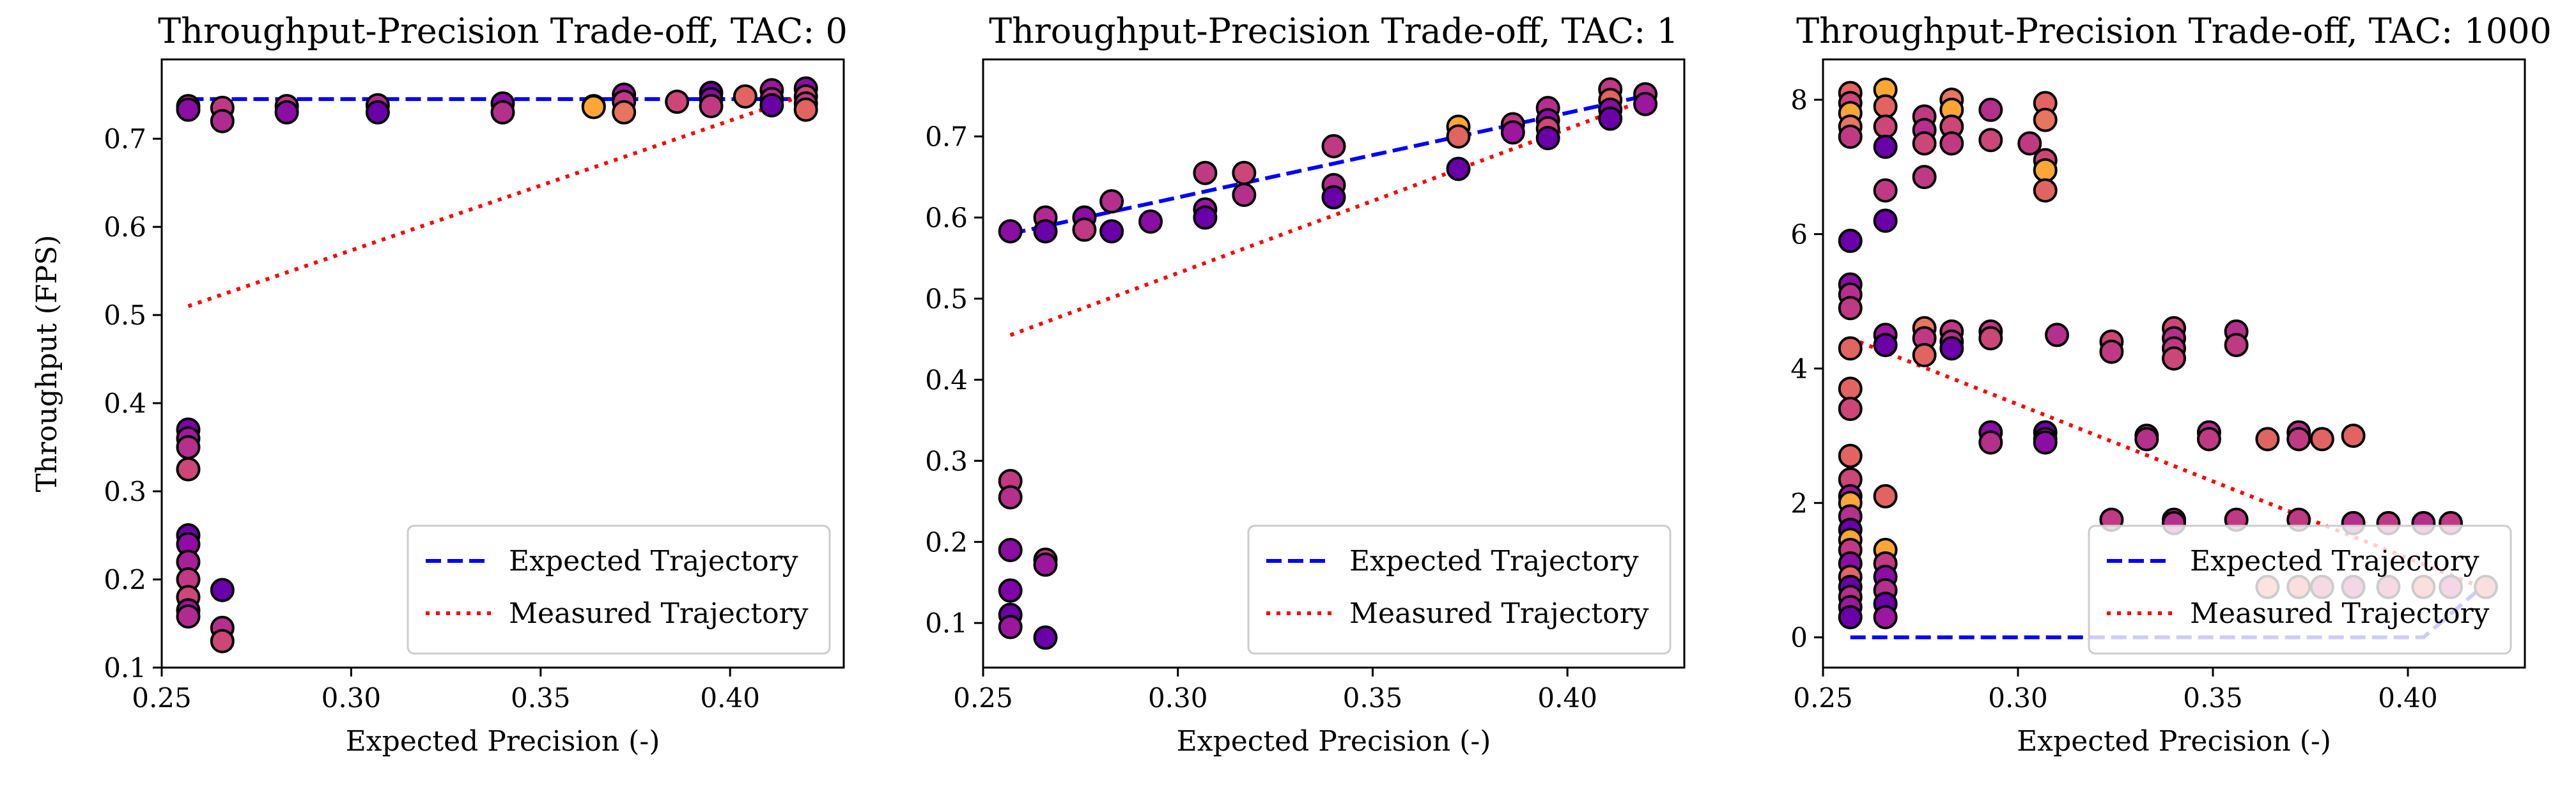 This screenshot has height=796, width=2576. Describe the element at coordinates (1799, 100) in the screenshot. I see `y-tick-label: 8` at that location.